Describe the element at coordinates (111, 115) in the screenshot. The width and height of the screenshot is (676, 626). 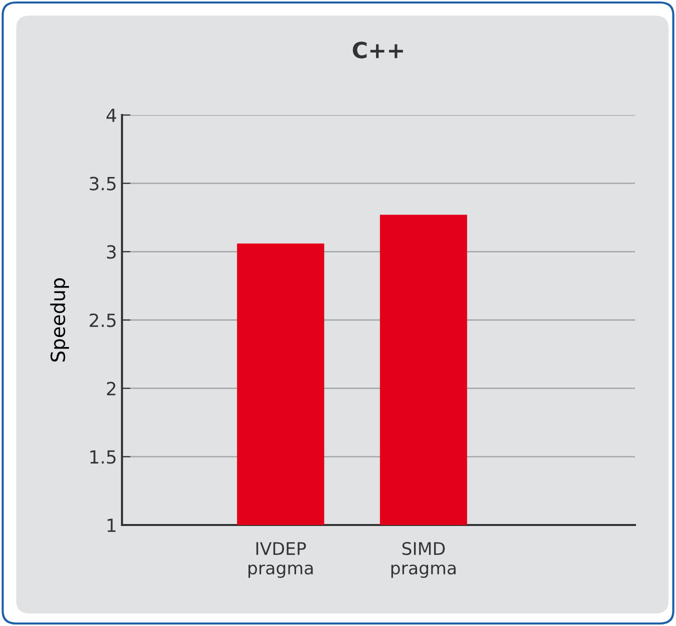
I see `y-tick-label: 4` at that location.